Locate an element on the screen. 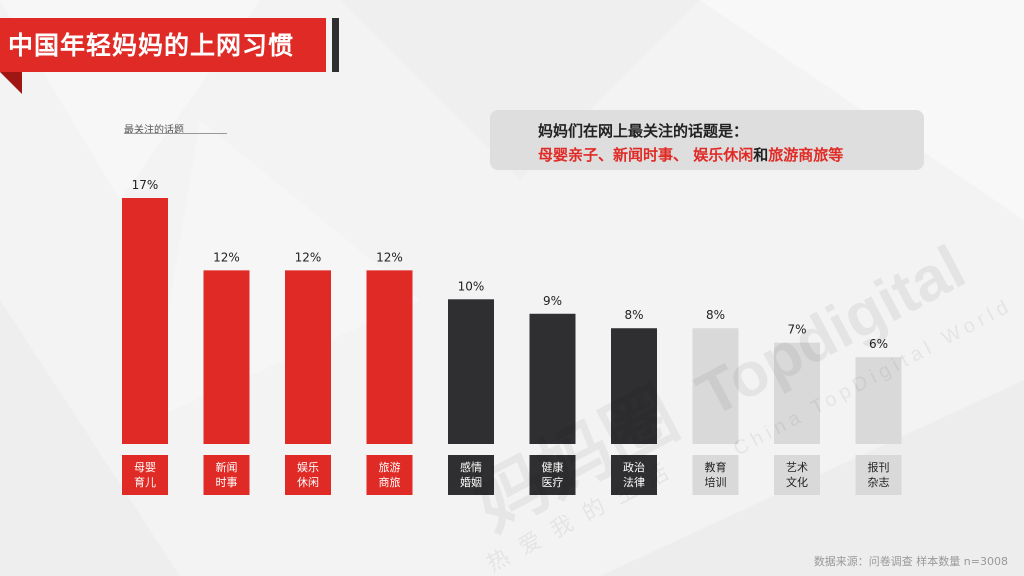  bar-value-label-6: 8% is located at coordinates (633, 315).